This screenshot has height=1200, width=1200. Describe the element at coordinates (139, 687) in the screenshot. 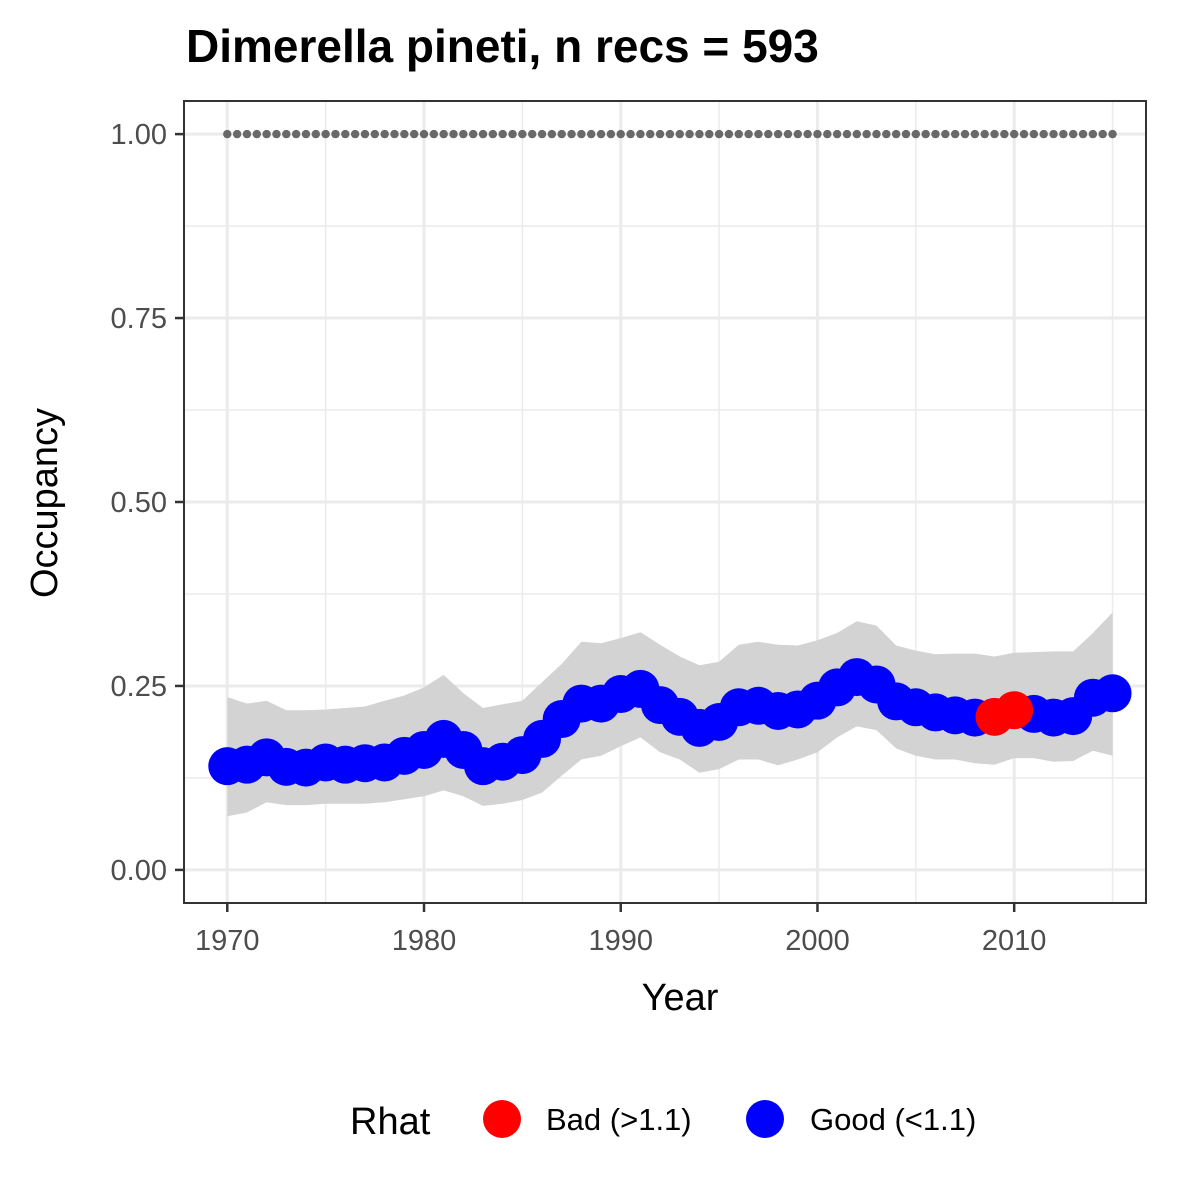

I see `y-tick-label: 0.25` at that location.